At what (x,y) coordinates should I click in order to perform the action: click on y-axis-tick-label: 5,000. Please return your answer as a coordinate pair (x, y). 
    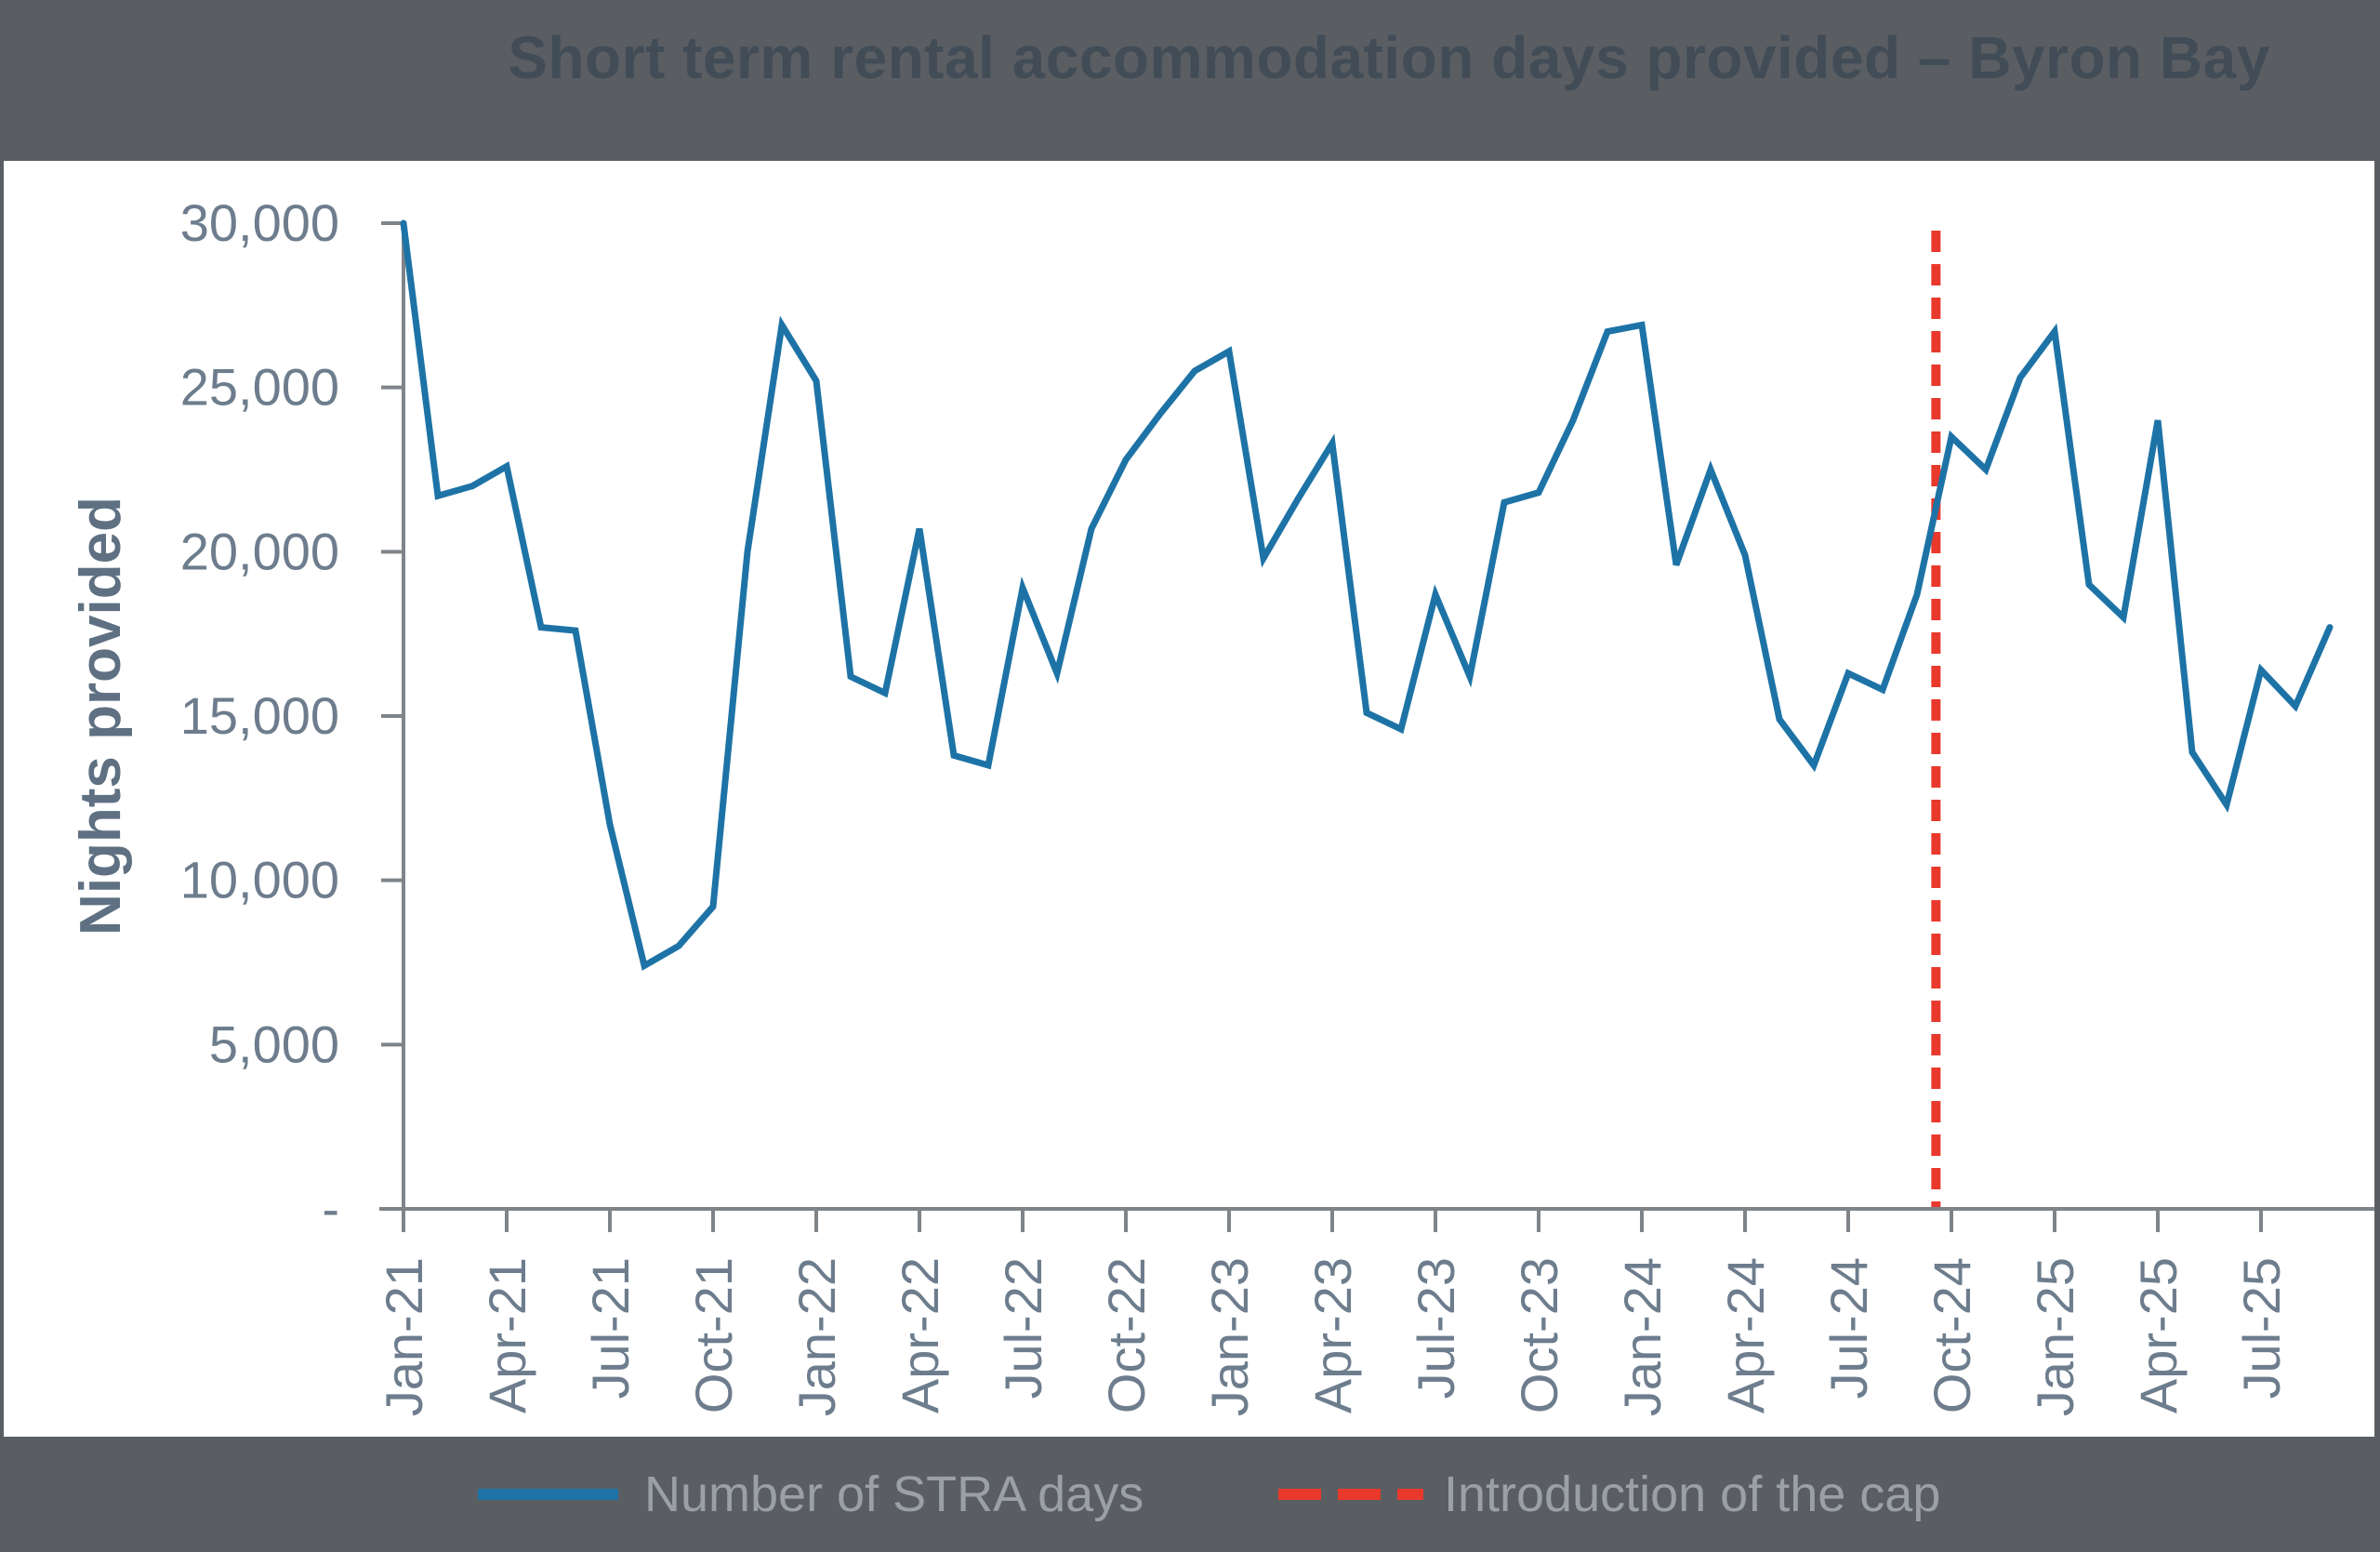
    Looking at the image, I should click on (274, 1044).